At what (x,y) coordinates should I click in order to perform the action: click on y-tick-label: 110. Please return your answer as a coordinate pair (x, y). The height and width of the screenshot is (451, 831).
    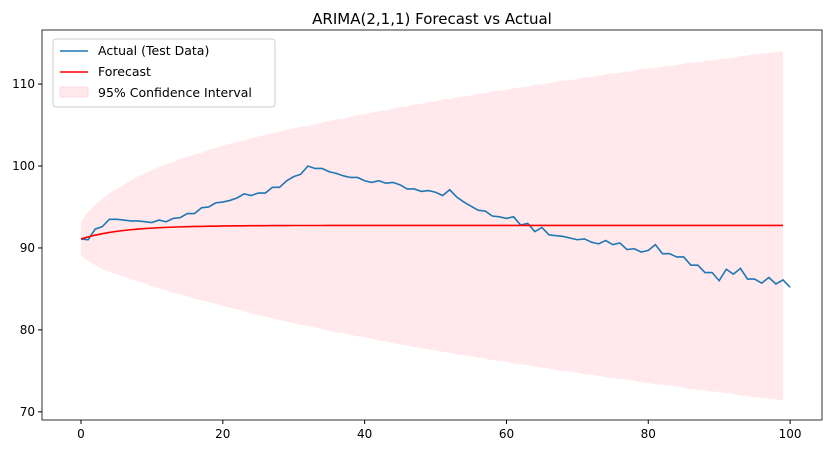
    Looking at the image, I should click on (23, 84).